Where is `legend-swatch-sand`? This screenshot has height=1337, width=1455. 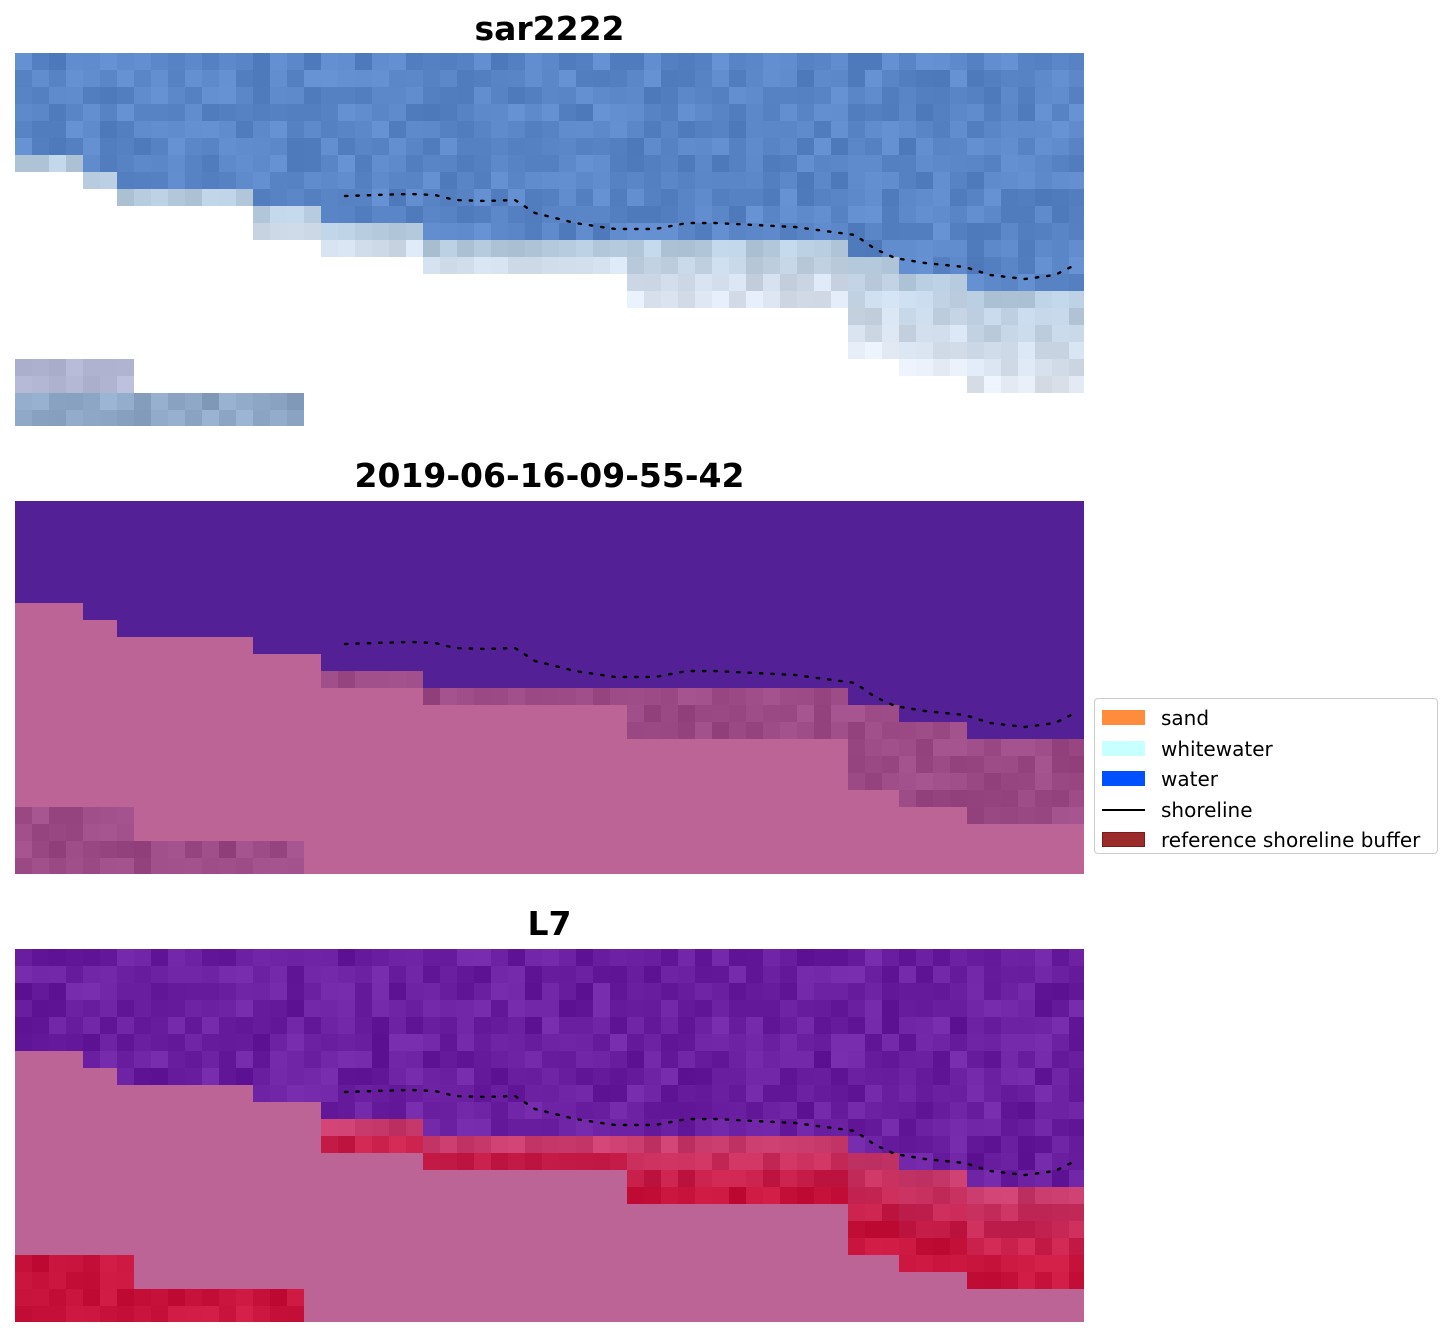 legend-swatch-sand is located at coordinates (1123, 717).